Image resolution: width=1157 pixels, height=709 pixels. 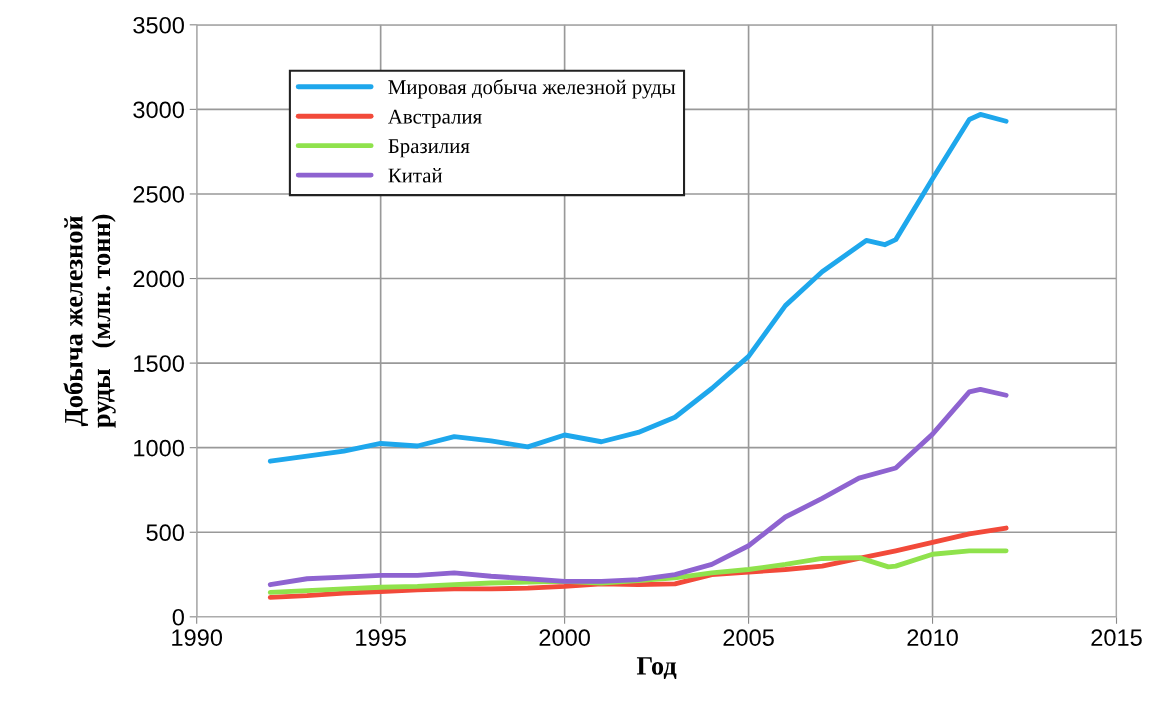 What do you see at coordinates (159, 448) in the screenshot?
I see `y-tick-label: 1000` at bounding box center [159, 448].